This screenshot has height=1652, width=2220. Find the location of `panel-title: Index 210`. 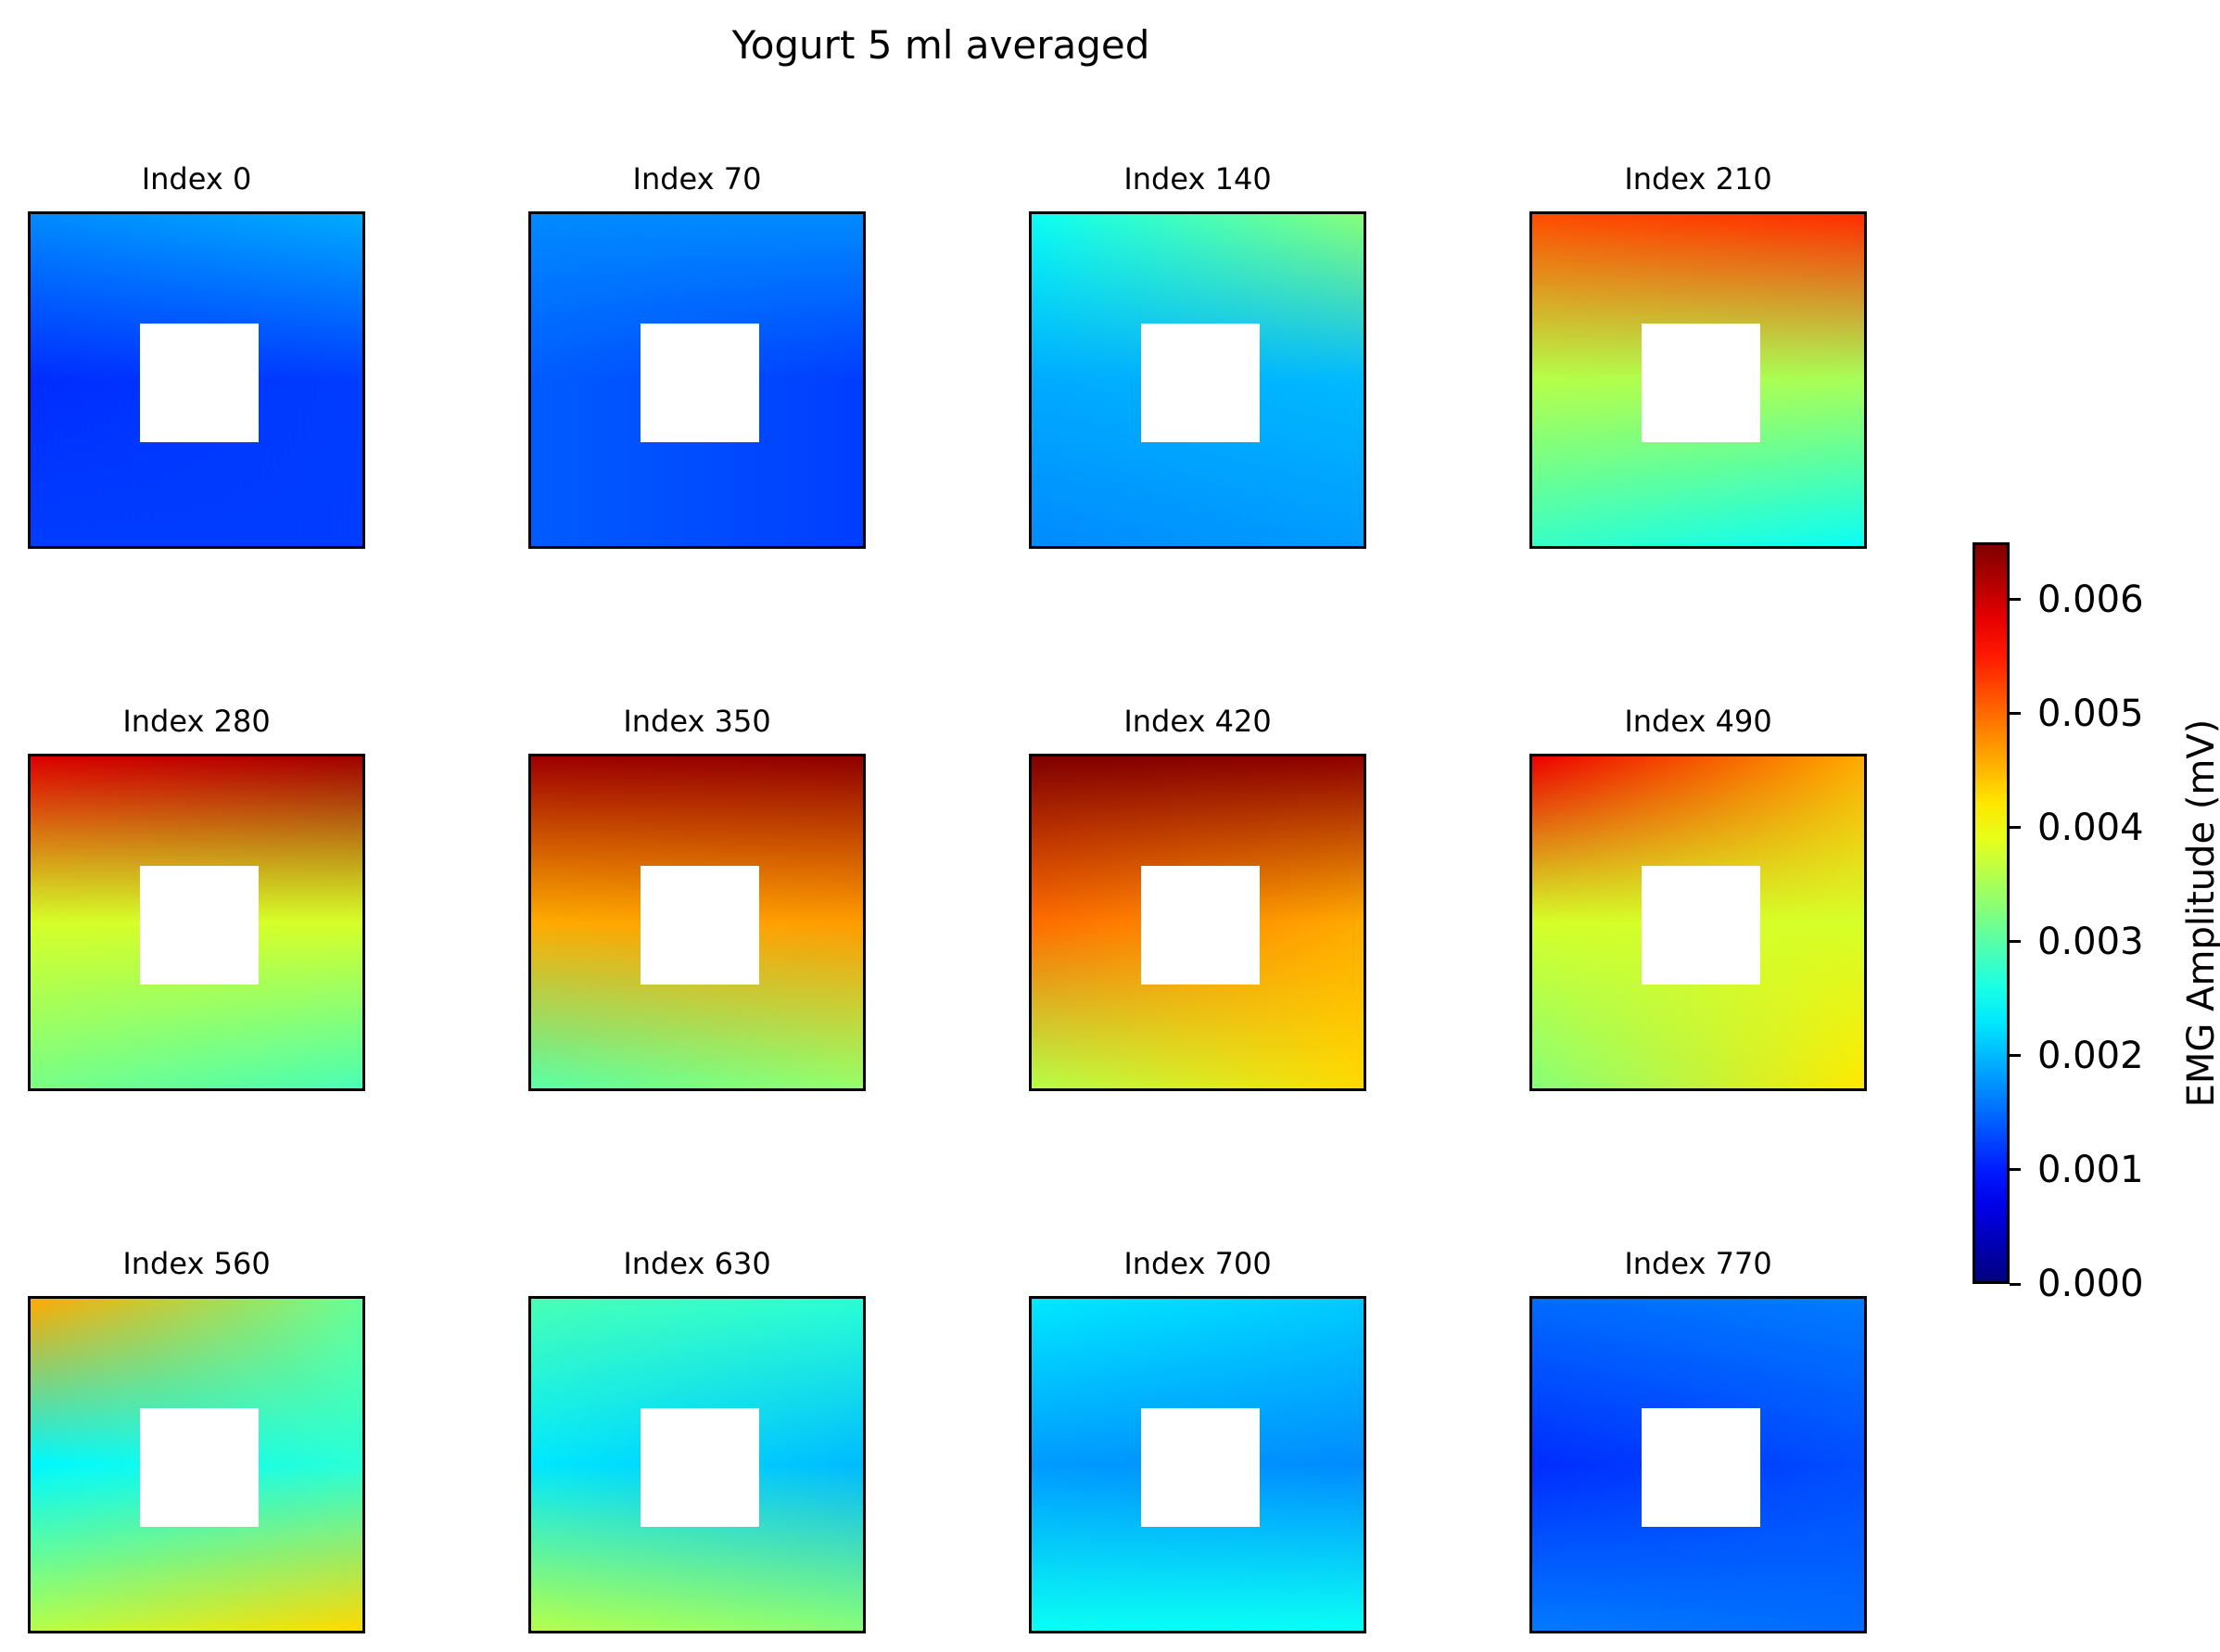

panel-title: Index 210 is located at coordinates (1698, 179).